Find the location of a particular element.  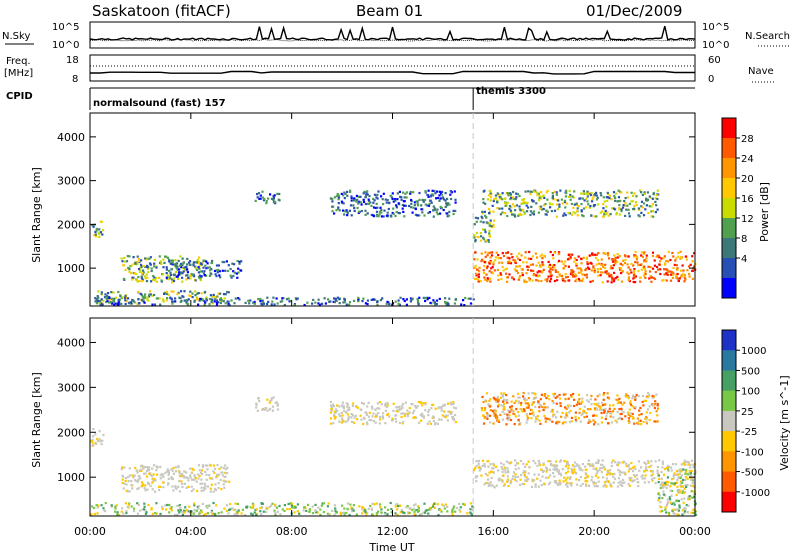

velocity-y-label: Slant Range [km] is located at coordinates (36, 420).